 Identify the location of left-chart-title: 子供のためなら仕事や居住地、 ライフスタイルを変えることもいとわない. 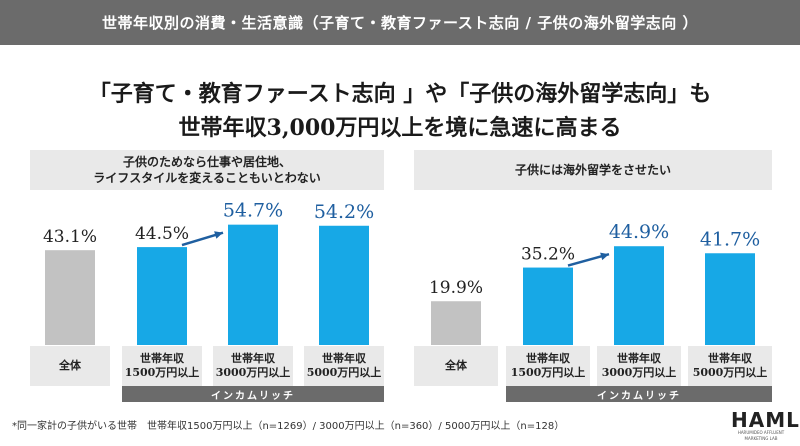
(207, 170).